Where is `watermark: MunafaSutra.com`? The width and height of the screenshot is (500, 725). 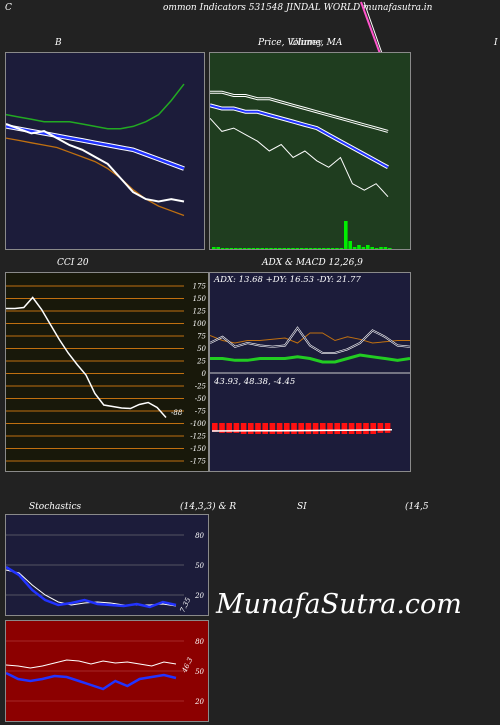 watermark: MunafaSutra.com is located at coordinates (339, 604).